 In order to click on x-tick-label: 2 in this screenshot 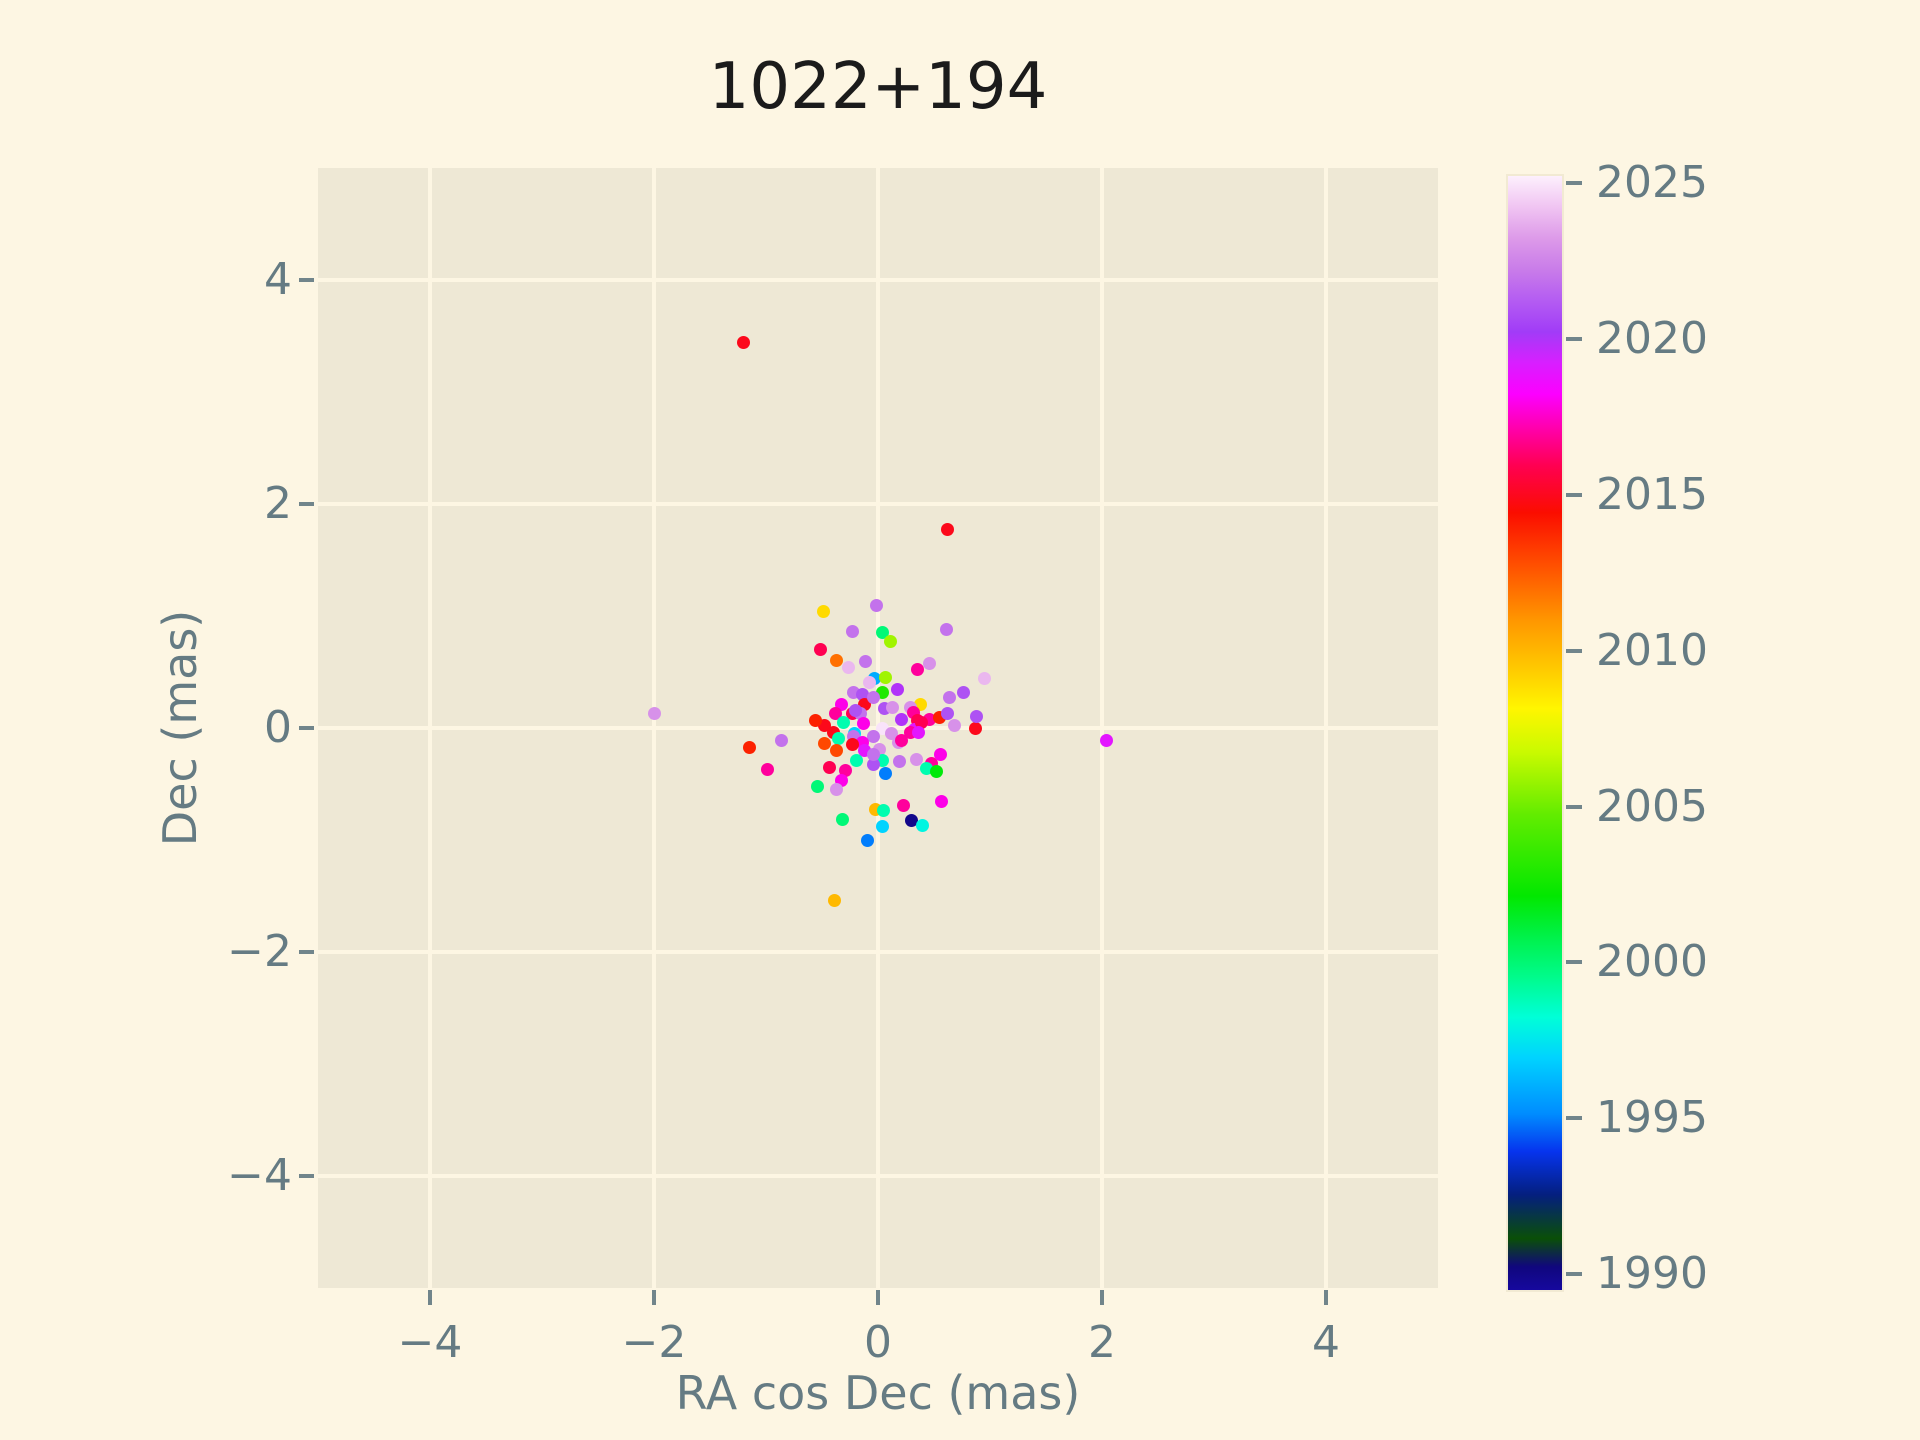, I will do `click(1102, 1342)`.